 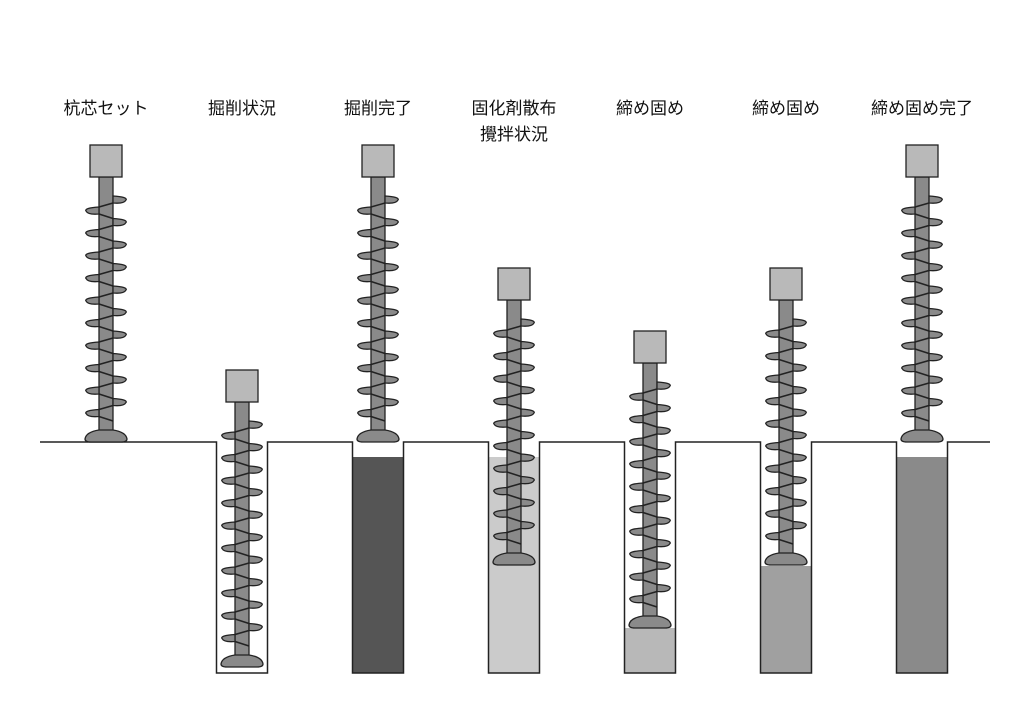 What do you see at coordinates (786, 559) in the screenshot?
I see `auger-base` at bounding box center [786, 559].